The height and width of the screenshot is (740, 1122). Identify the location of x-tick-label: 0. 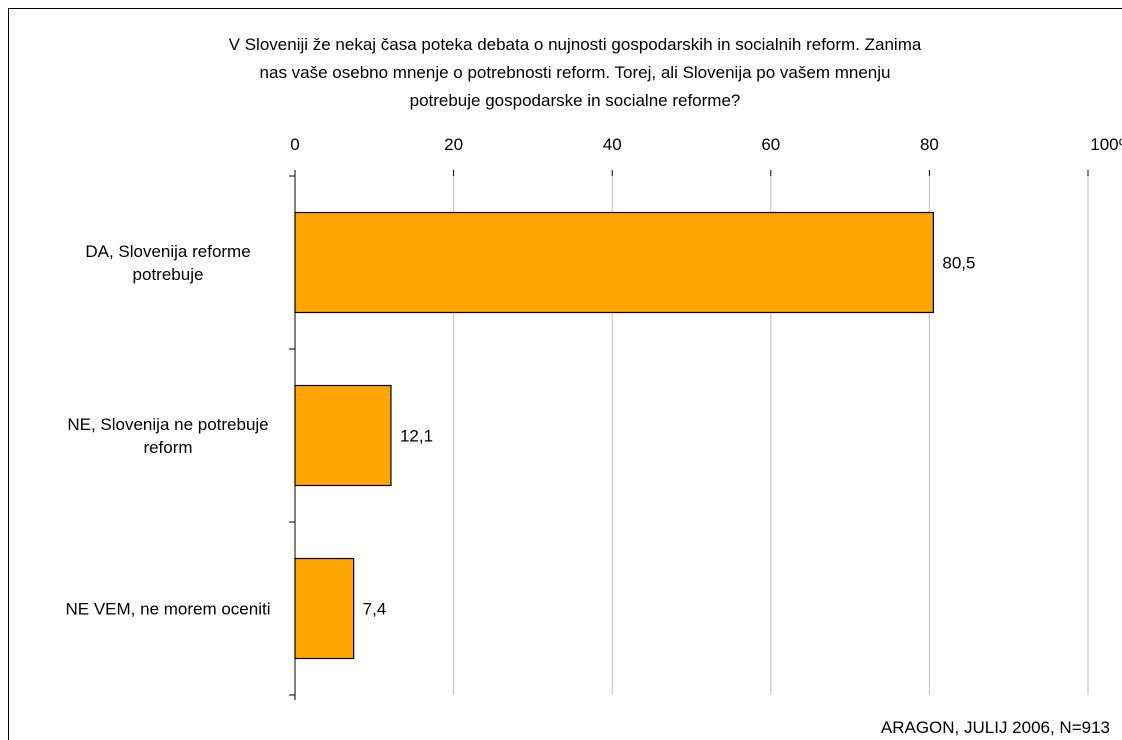
(294, 144).